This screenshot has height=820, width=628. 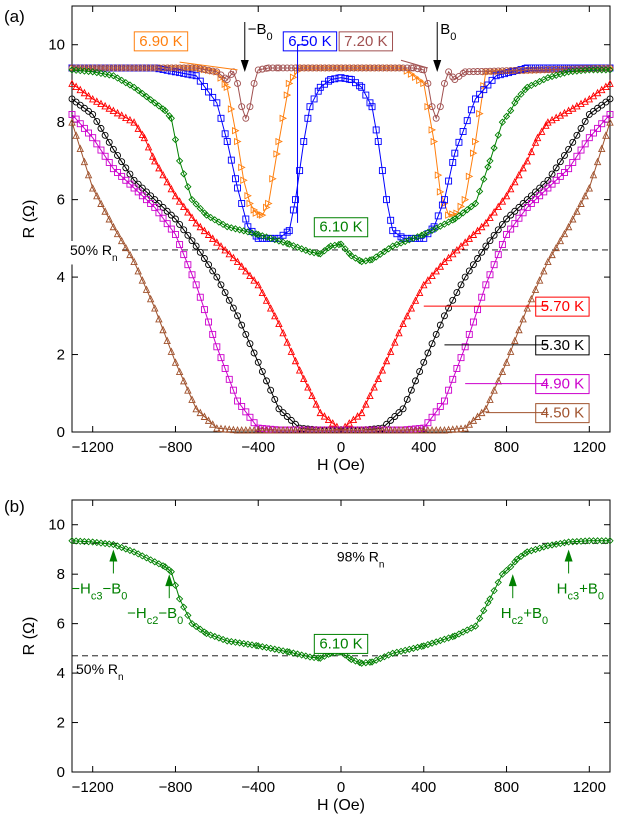 What do you see at coordinates (568, 555) in the screenshot?
I see `annotation-arrowhead` at bounding box center [568, 555].